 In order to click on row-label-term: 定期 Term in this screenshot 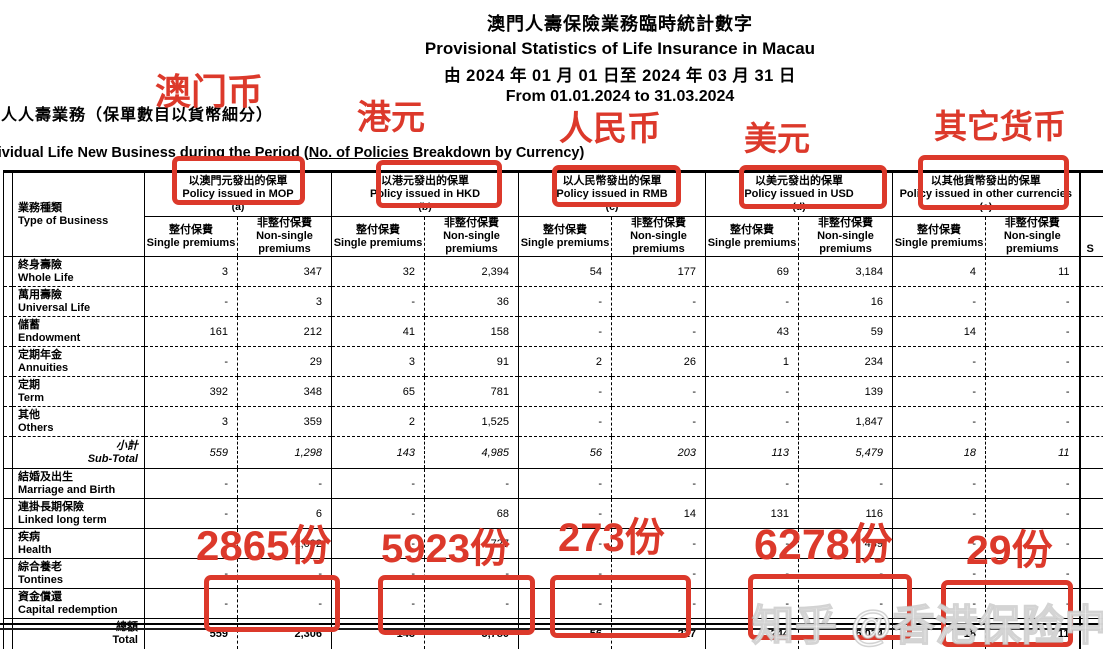, I will do `click(78, 391)`.